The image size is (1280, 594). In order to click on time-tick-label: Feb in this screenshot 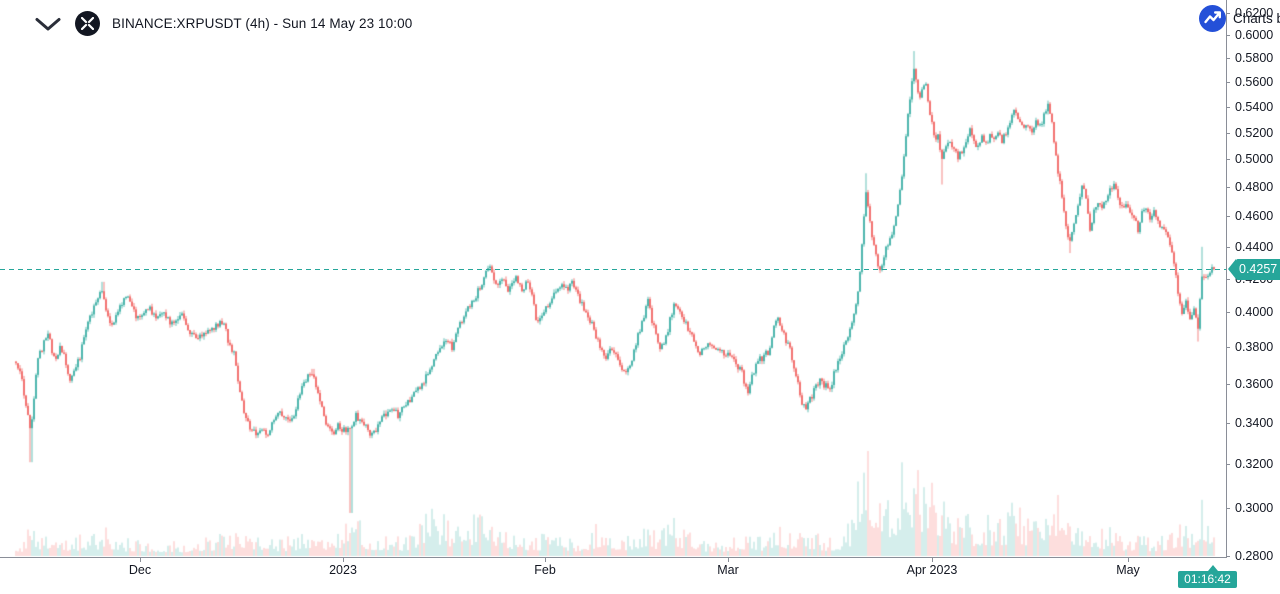, I will do `click(545, 570)`.